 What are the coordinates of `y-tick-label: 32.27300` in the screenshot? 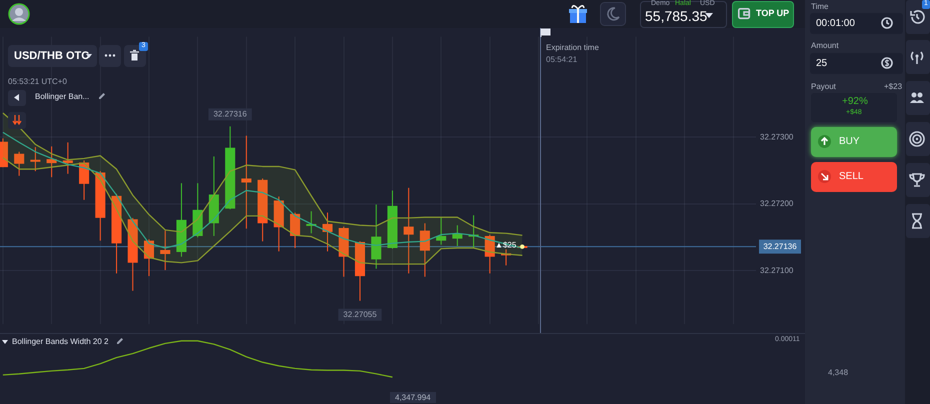 It's located at (777, 137).